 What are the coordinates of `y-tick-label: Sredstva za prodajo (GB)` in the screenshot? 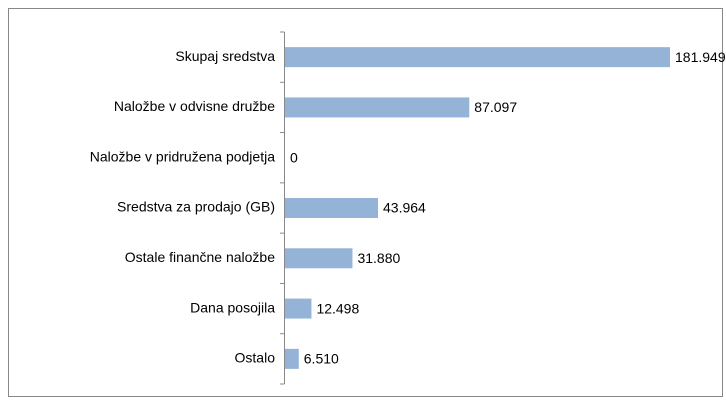 It's located at (196, 207).